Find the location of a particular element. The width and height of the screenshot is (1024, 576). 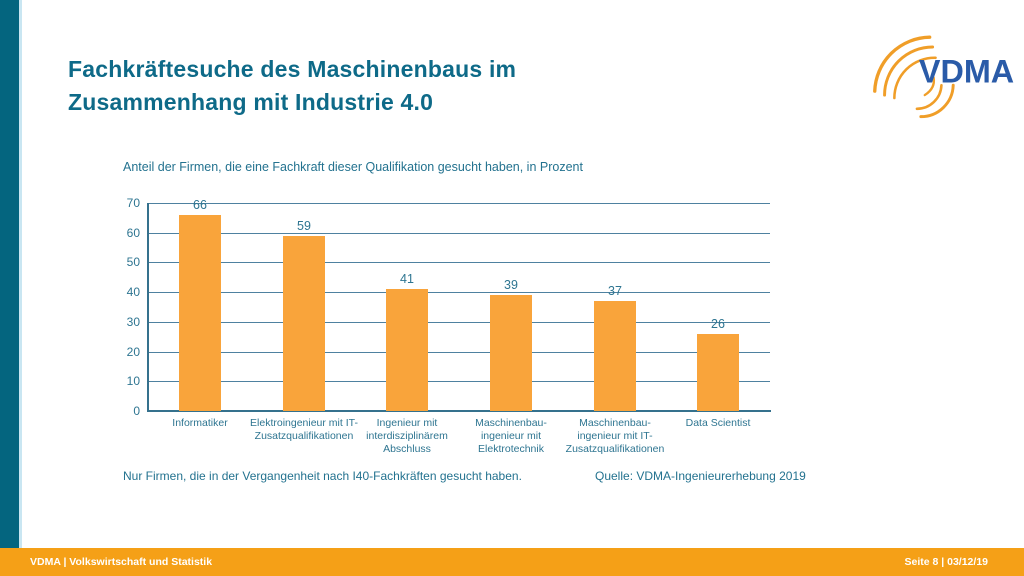

y-axis-tick-50: 50 is located at coordinates (133, 262).